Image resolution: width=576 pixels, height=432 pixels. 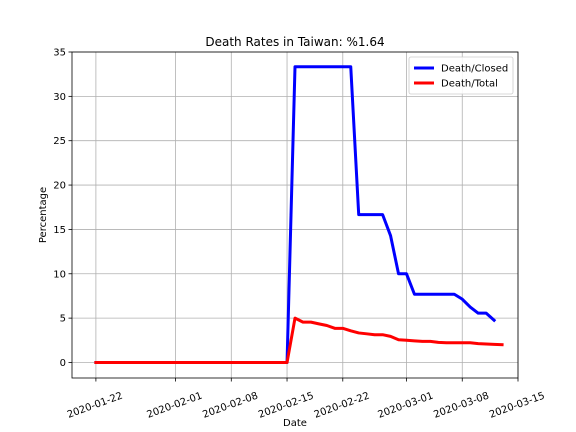 I want to click on y-tick-label: 10, so click(x=59, y=274).